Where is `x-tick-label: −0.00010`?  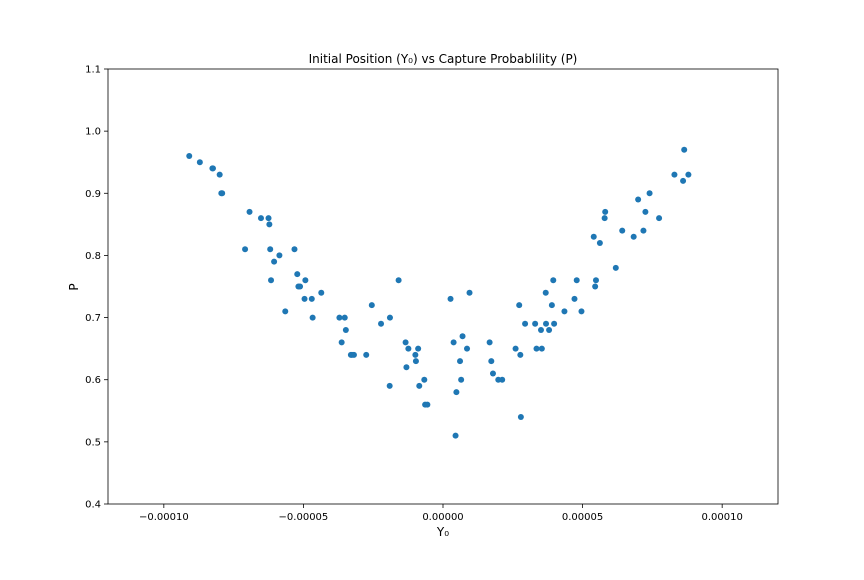
x-tick-label: −0.00010 is located at coordinates (164, 517).